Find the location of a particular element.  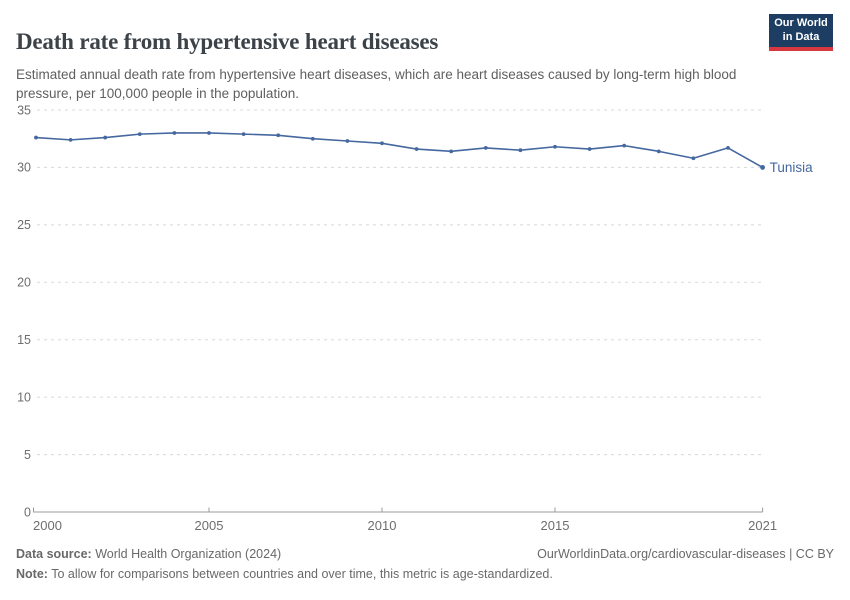

y-tick-label: 5 is located at coordinates (27, 455).